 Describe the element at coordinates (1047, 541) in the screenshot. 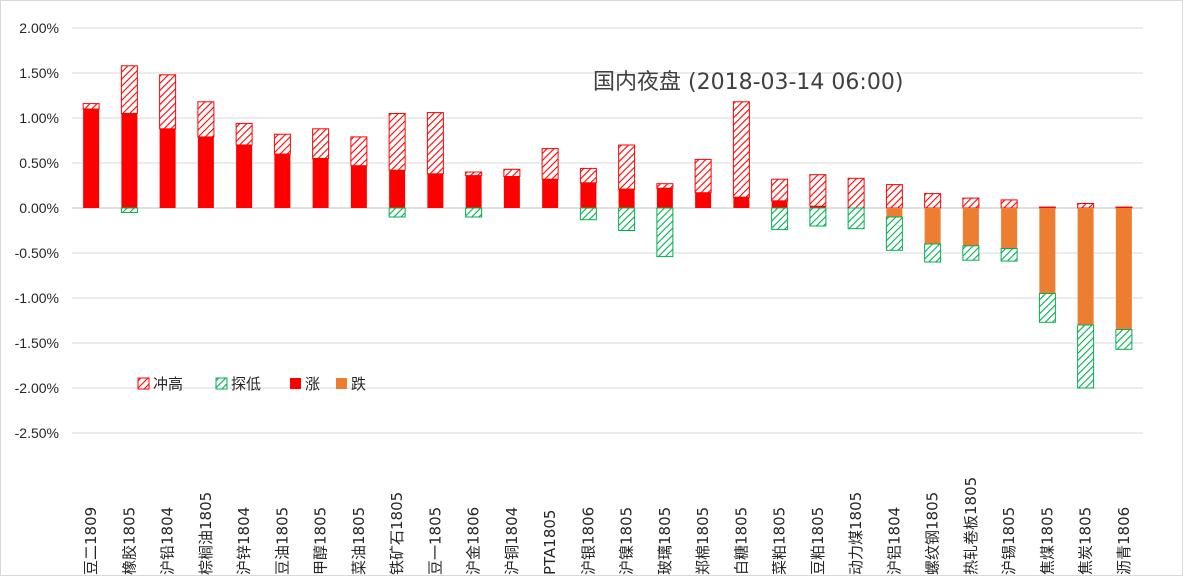

I see `x-tick-label: 焦煤1805` at that location.